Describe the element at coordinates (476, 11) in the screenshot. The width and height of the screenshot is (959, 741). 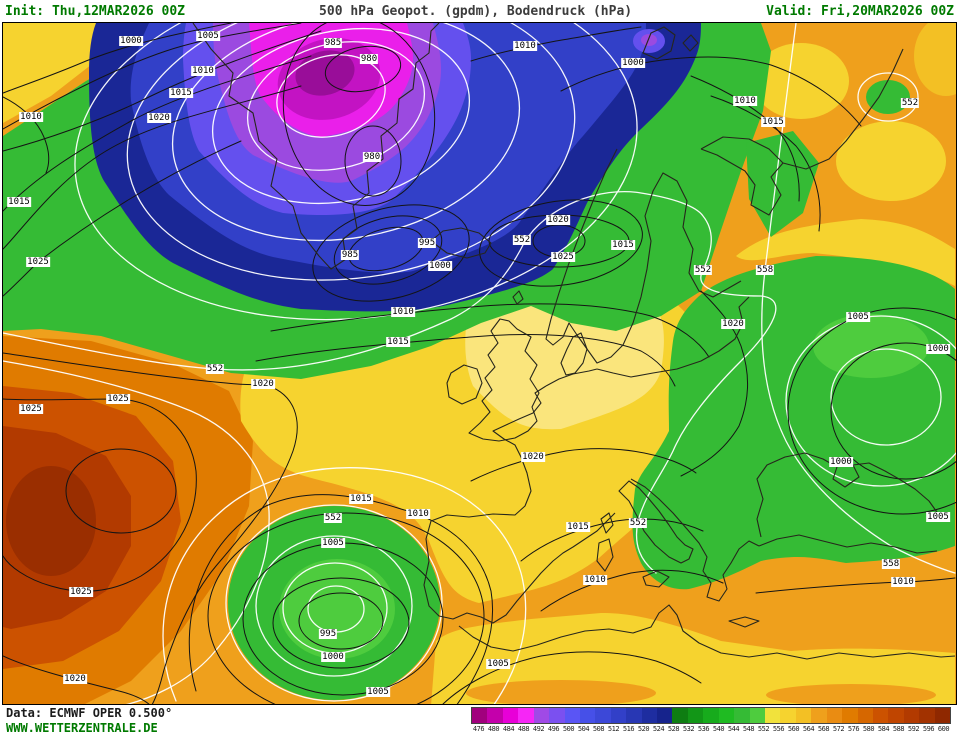
I see `page-title: 500 hPa Geopot. (gpdm), Bodendruck (hPa)` at that location.